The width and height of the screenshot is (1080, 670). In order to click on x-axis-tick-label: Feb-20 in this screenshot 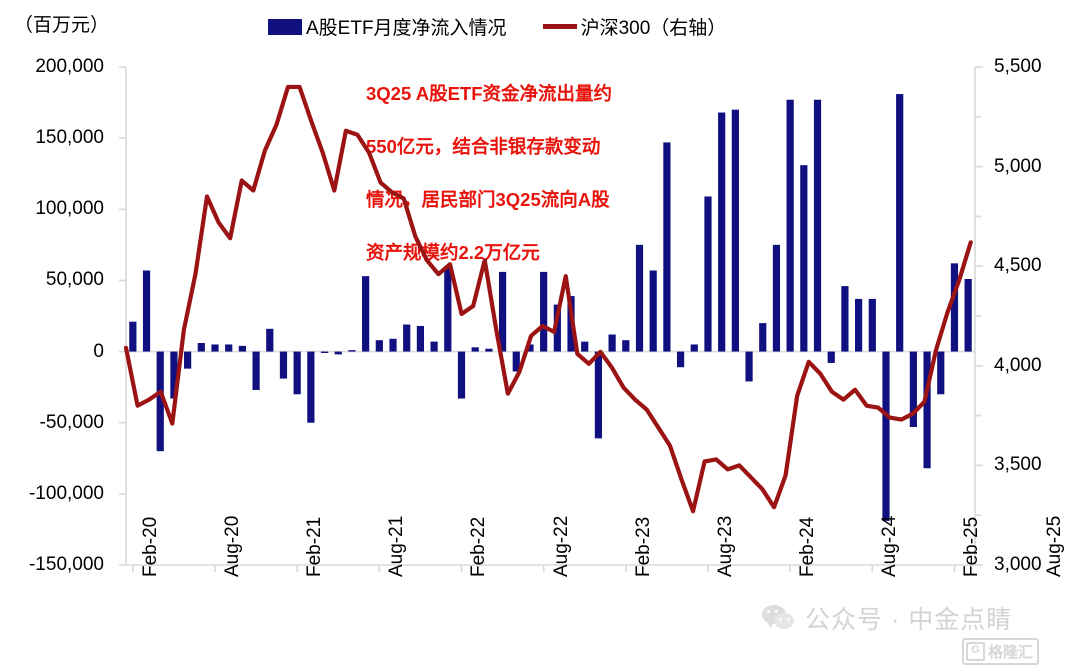, I will do `click(150, 546)`.